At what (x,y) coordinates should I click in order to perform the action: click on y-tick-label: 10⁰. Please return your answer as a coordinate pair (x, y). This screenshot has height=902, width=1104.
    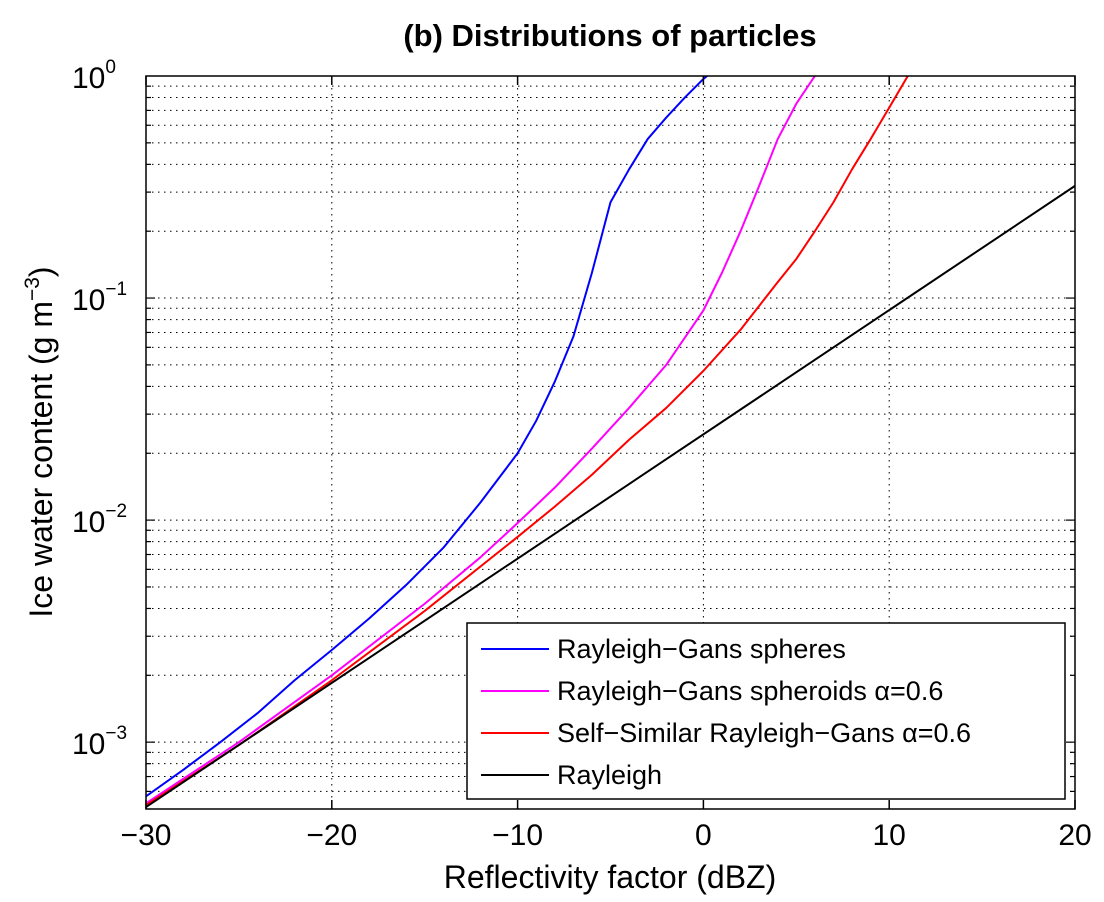
    Looking at the image, I should click on (94, 76).